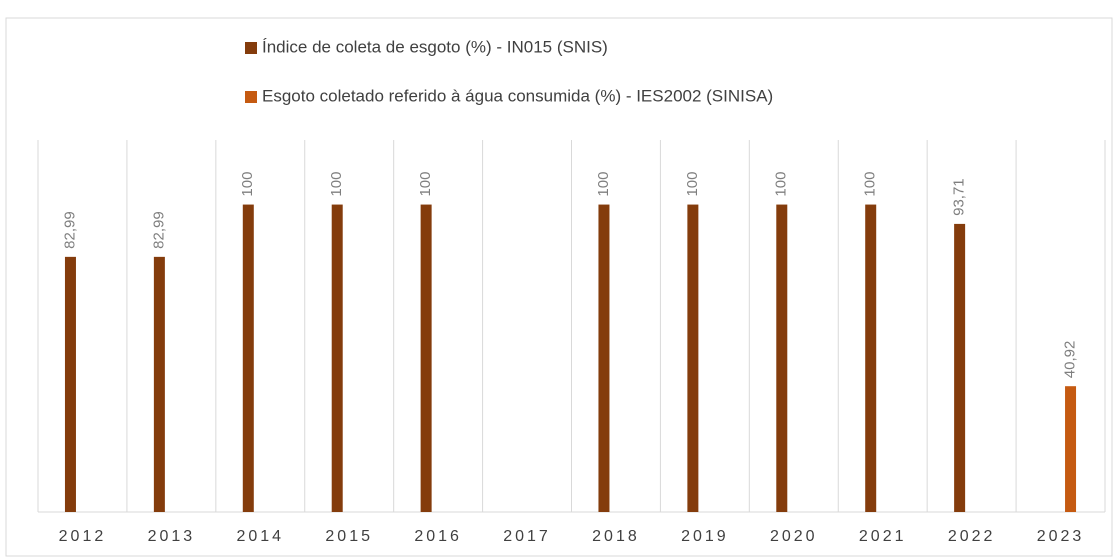 This screenshot has height=560, width=1119. What do you see at coordinates (172, 536) in the screenshot?
I see `x-tick-label: 2013` at bounding box center [172, 536].